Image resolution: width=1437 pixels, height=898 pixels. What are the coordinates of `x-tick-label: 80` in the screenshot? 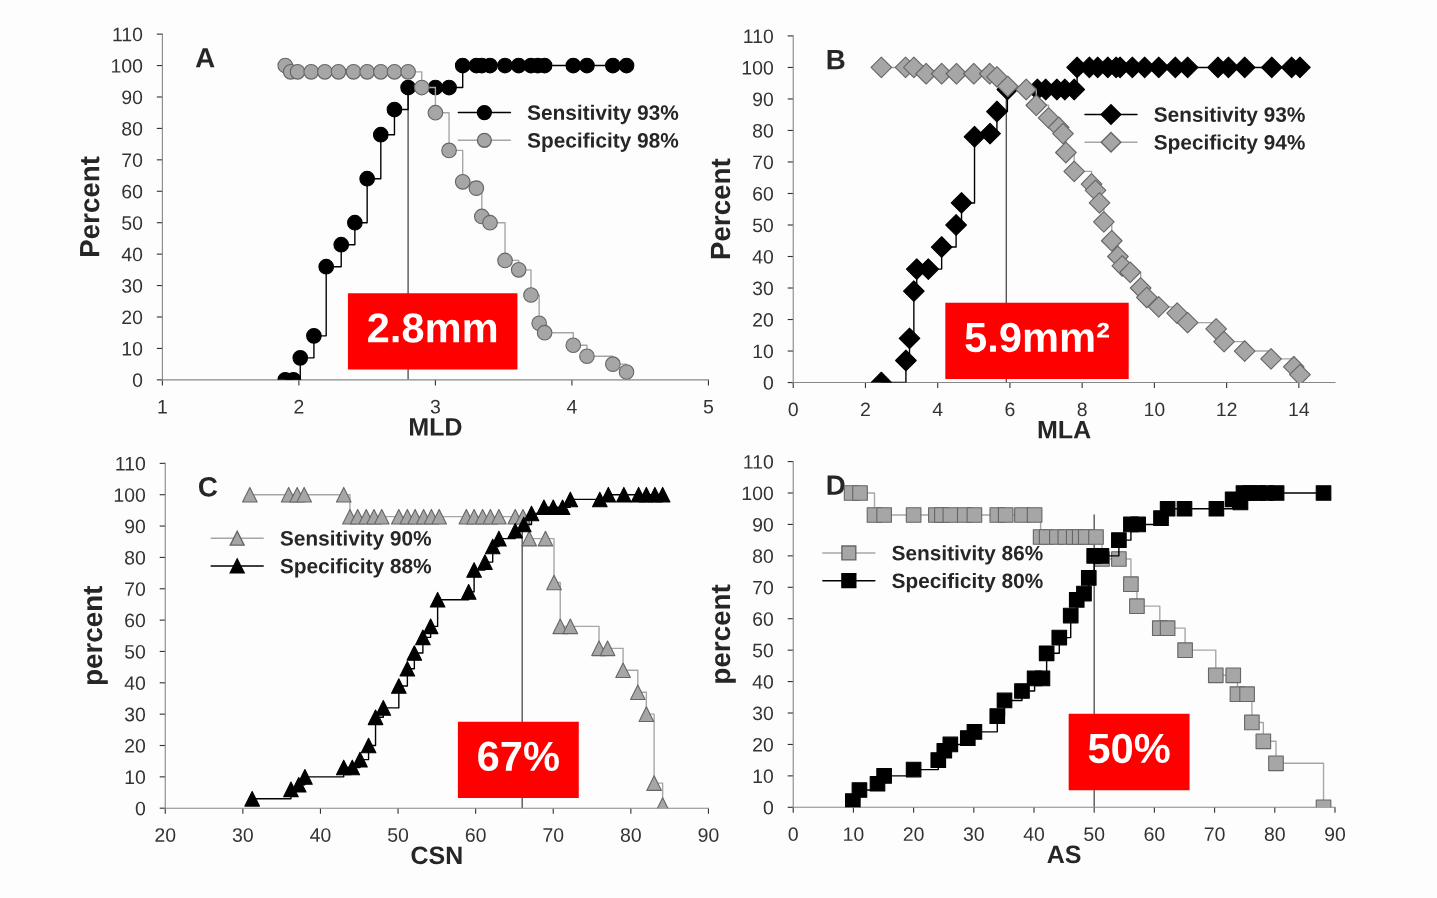 It's located at (630, 835).